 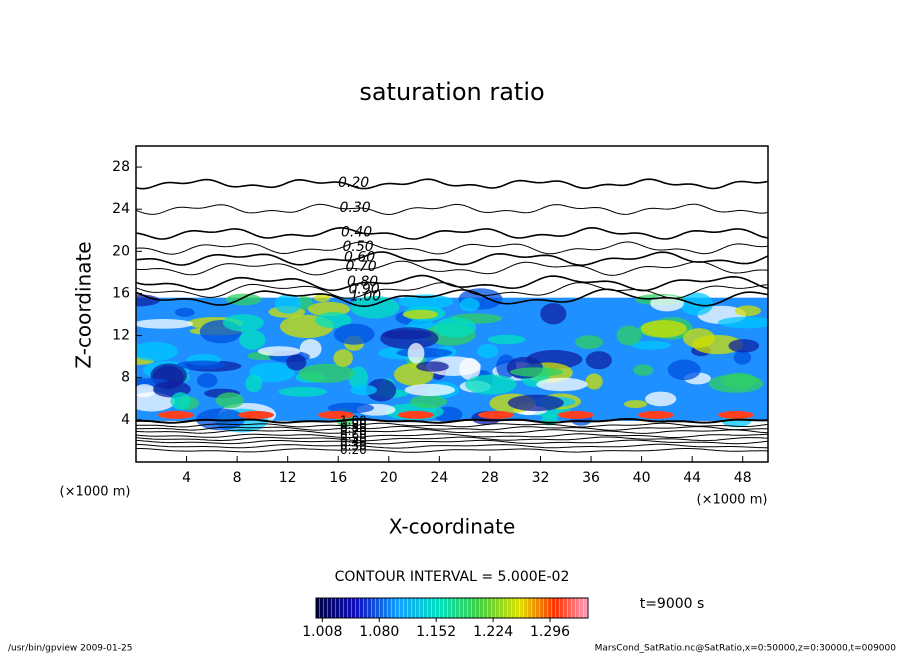 What do you see at coordinates (121, 293) in the screenshot?
I see `y-tick-label: 16` at bounding box center [121, 293].